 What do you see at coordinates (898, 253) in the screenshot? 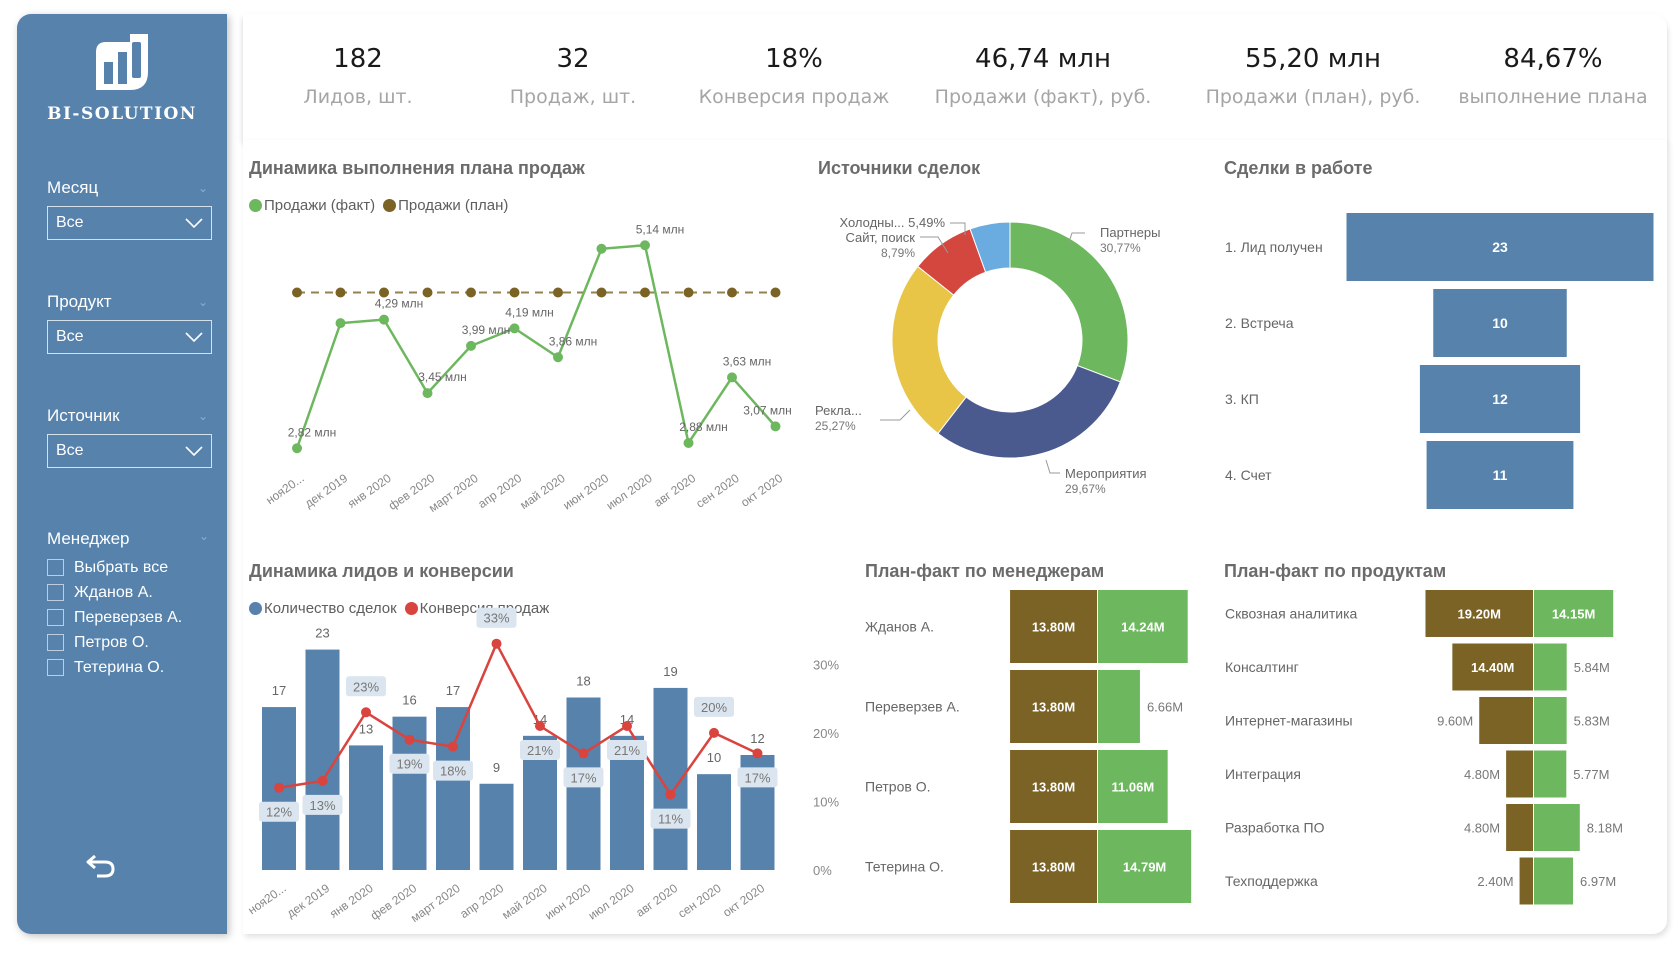
I see `slice-value: 8,79%` at bounding box center [898, 253].